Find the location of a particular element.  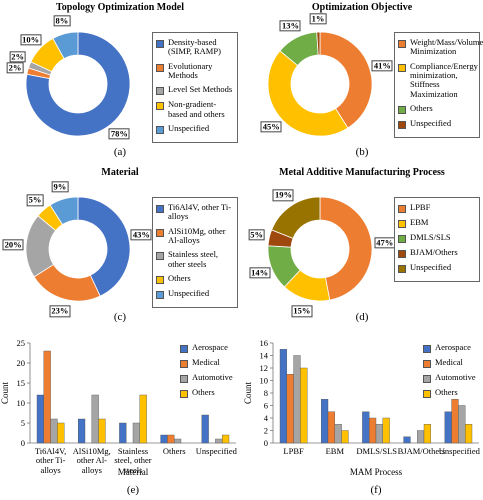

legend-item: Weight/Mass/Volume Minimization is located at coordinates (440, 47).